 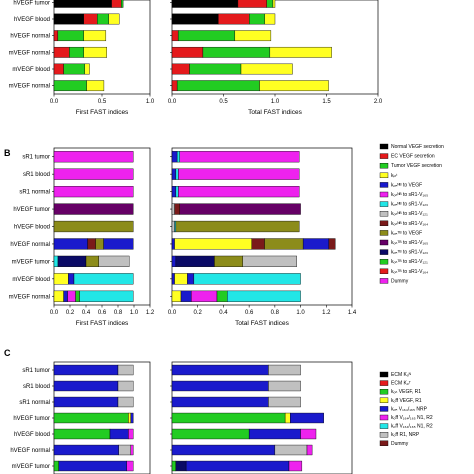 What do you see at coordinates (54, 313) in the screenshot?
I see `x-tick-label-B-left-0: 0.0` at bounding box center [54, 313].